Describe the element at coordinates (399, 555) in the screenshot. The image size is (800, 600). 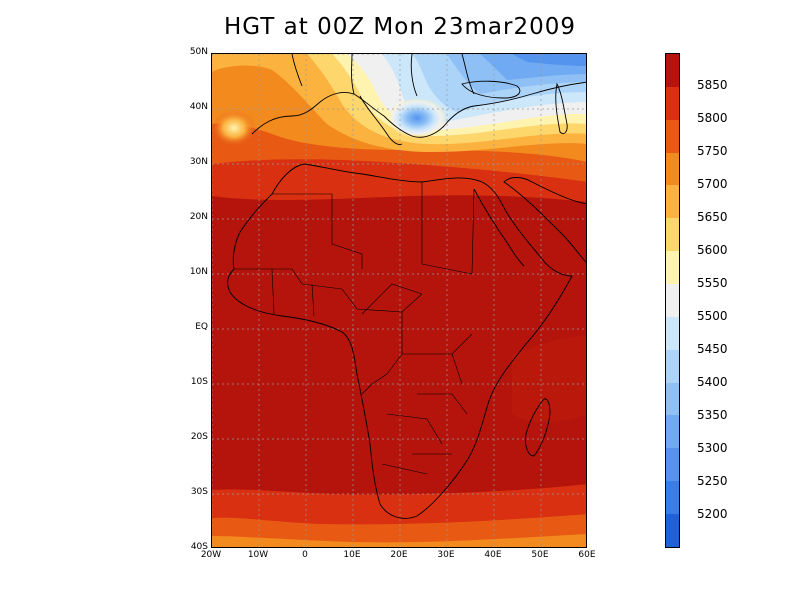
I see `lon-tick-label: 20E` at that location.